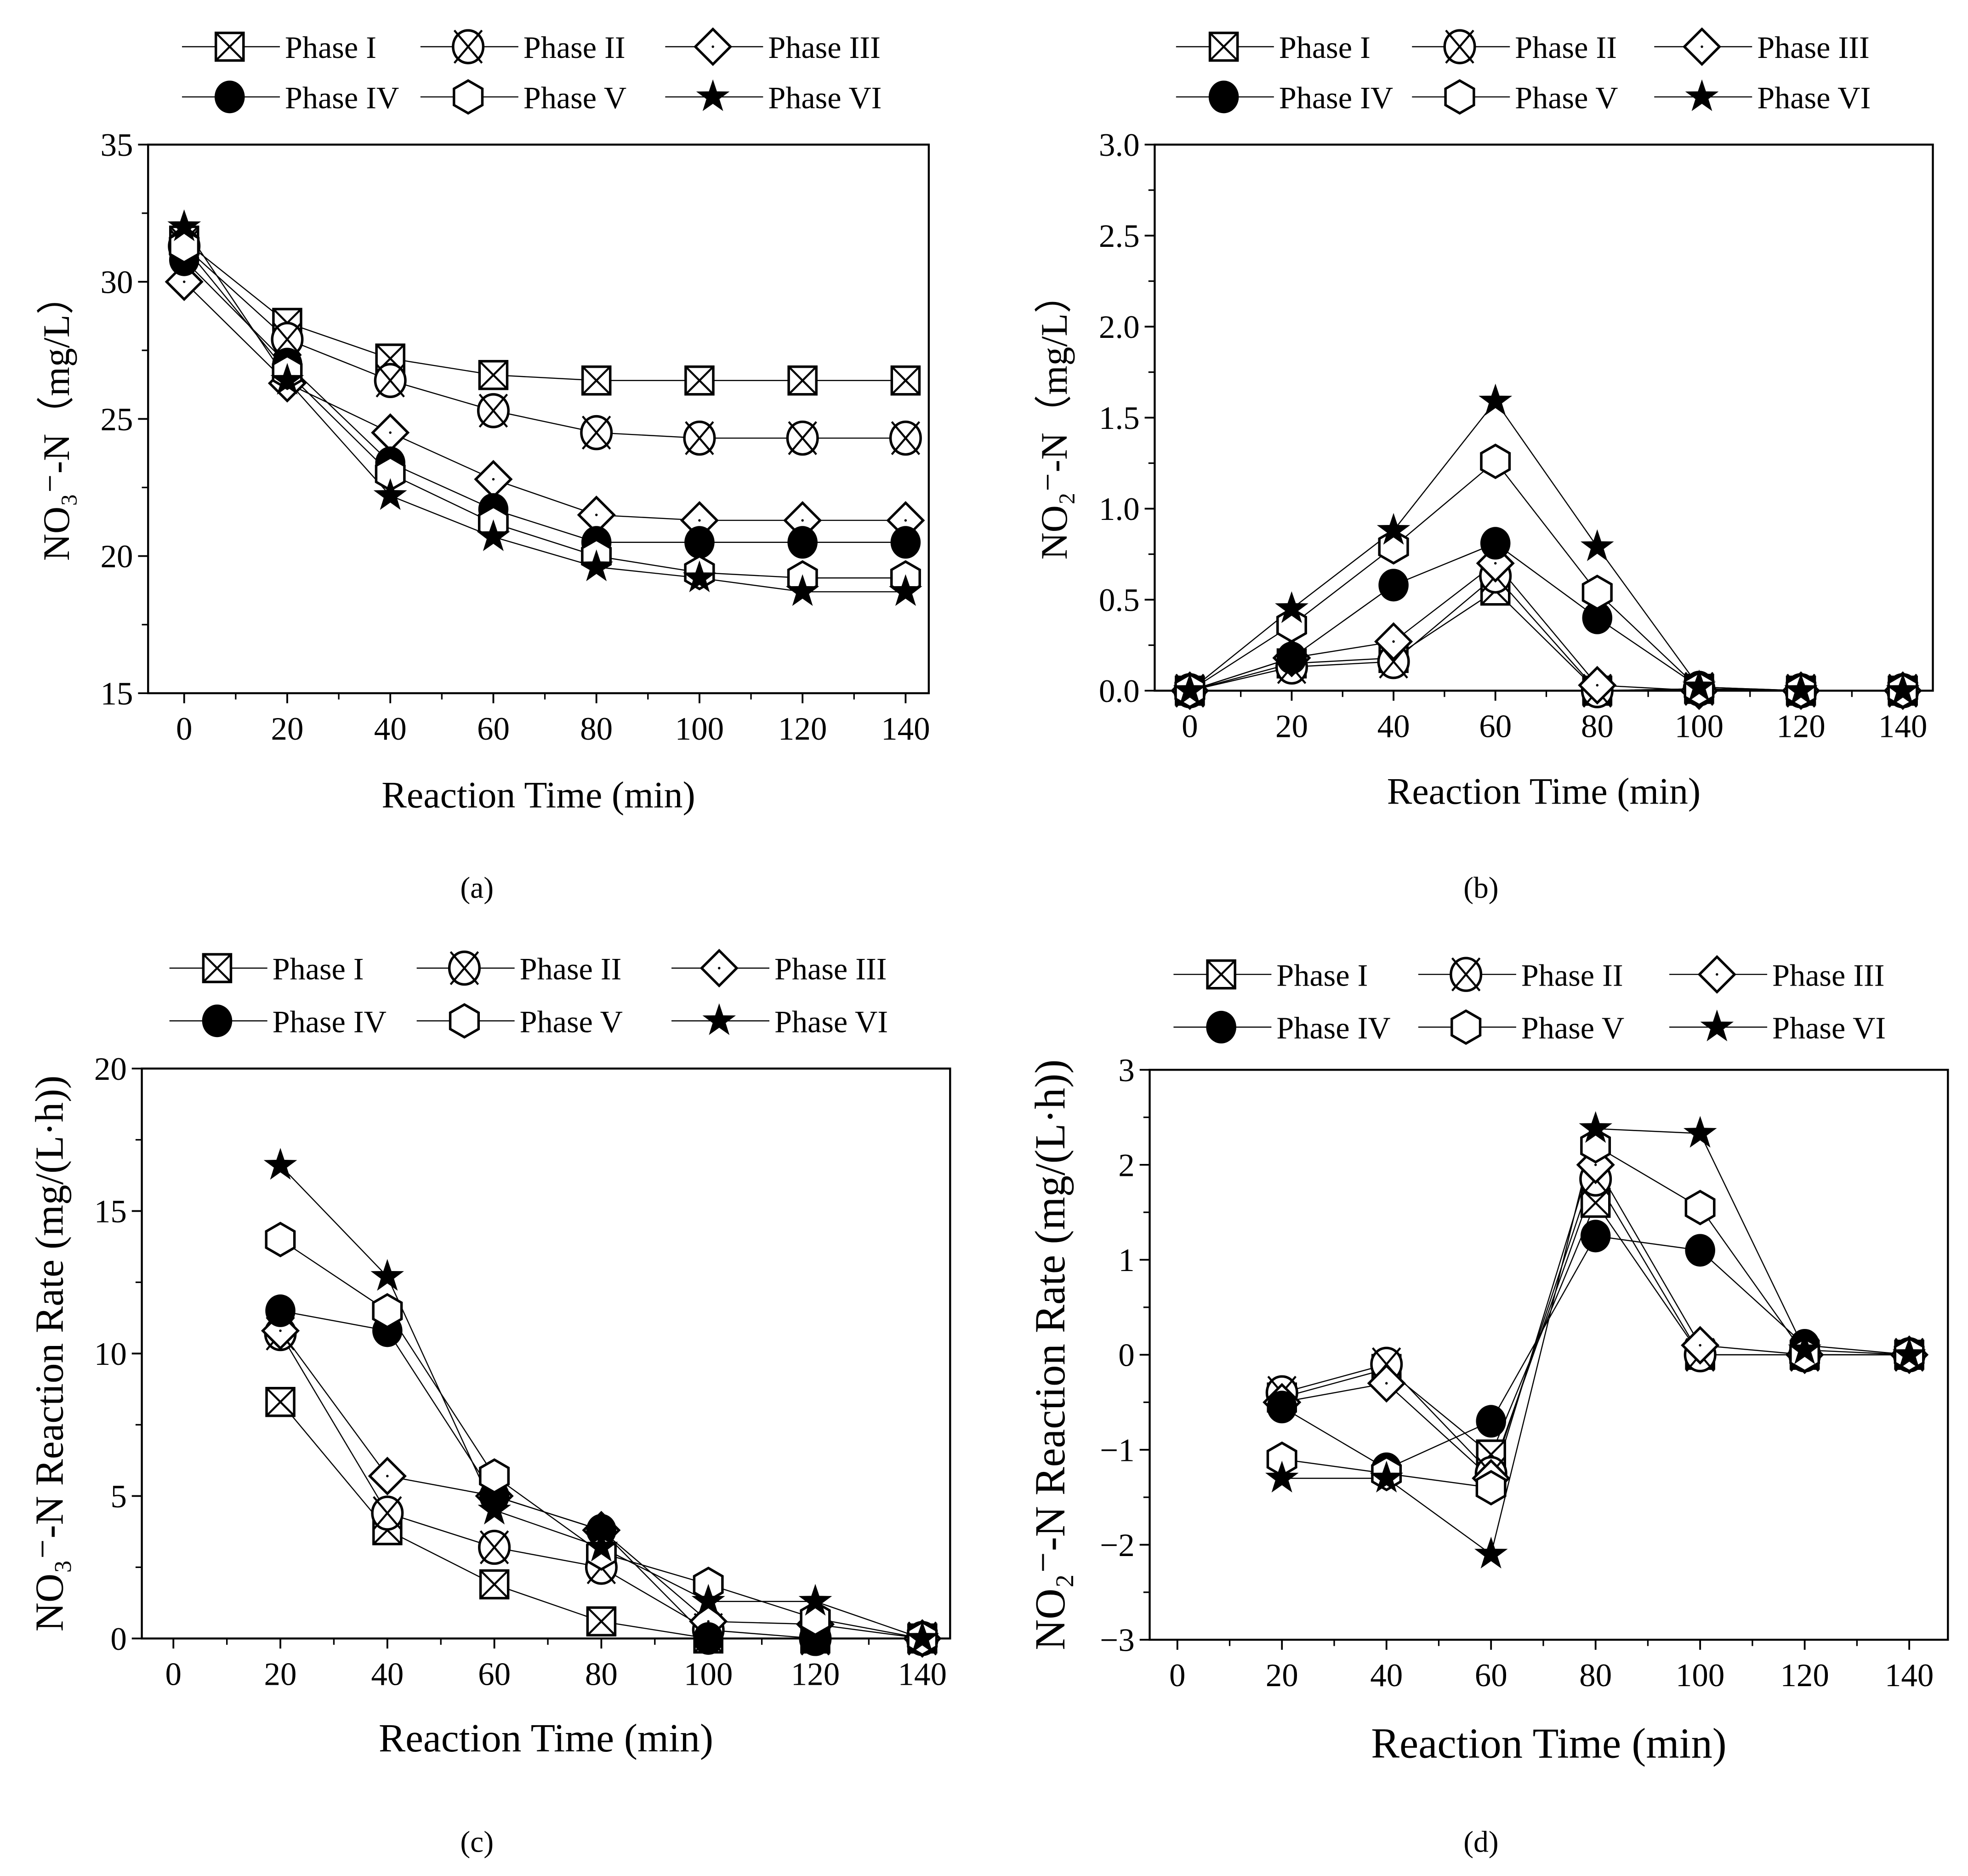  What do you see at coordinates (1050, 1355) in the screenshot?
I see `y-axis-title: NO₂⁻-N Reaction Rate (mg/(L·h))` at bounding box center [1050, 1355].